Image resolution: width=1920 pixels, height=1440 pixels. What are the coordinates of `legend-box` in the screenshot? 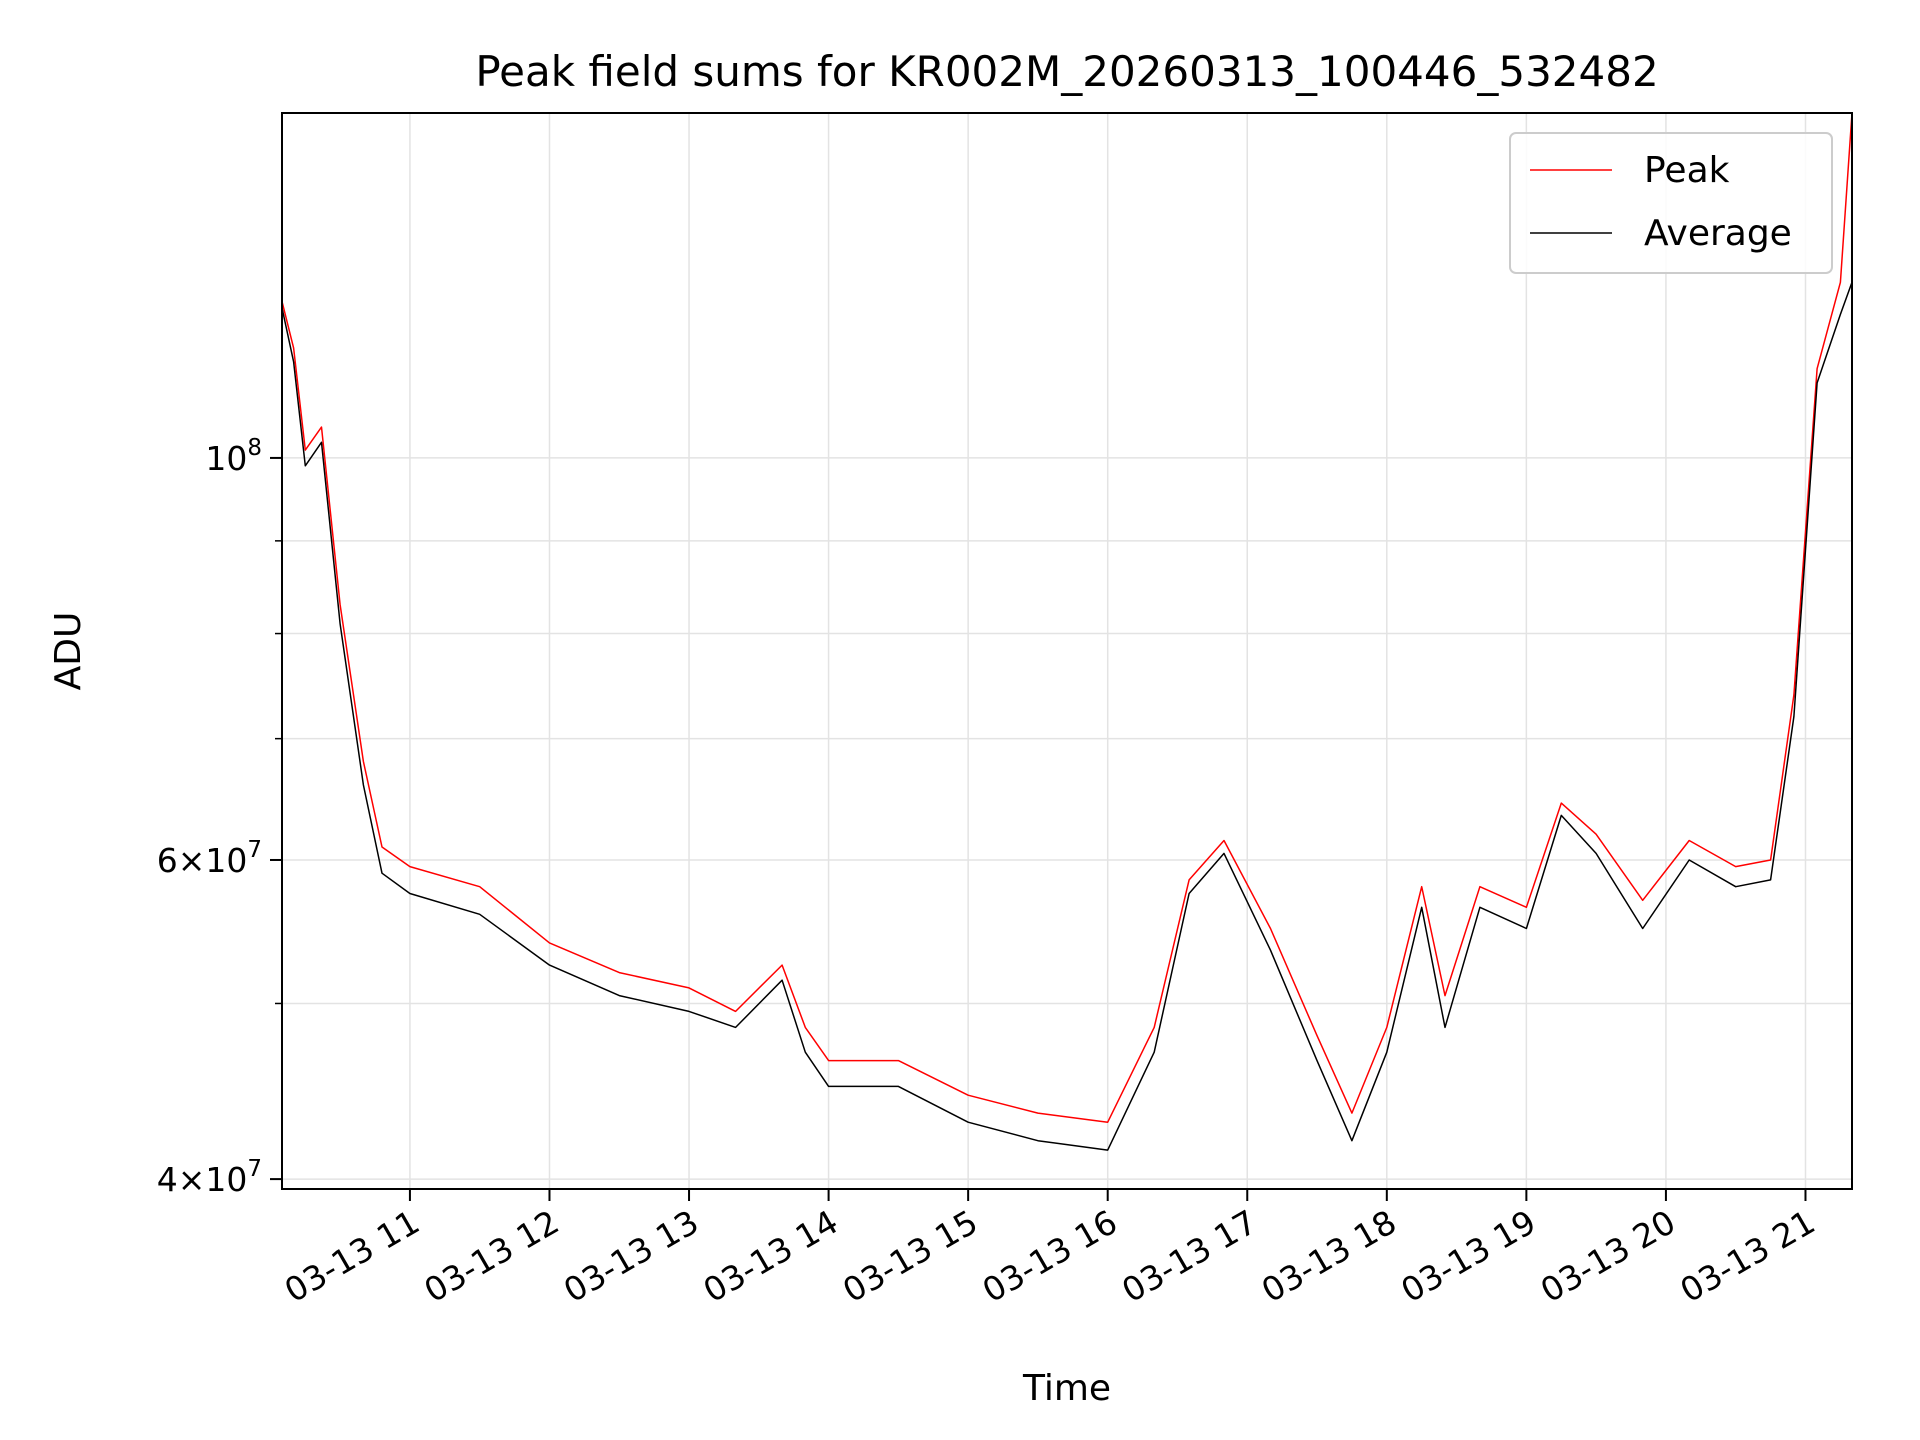 It's located at (1671, 203).